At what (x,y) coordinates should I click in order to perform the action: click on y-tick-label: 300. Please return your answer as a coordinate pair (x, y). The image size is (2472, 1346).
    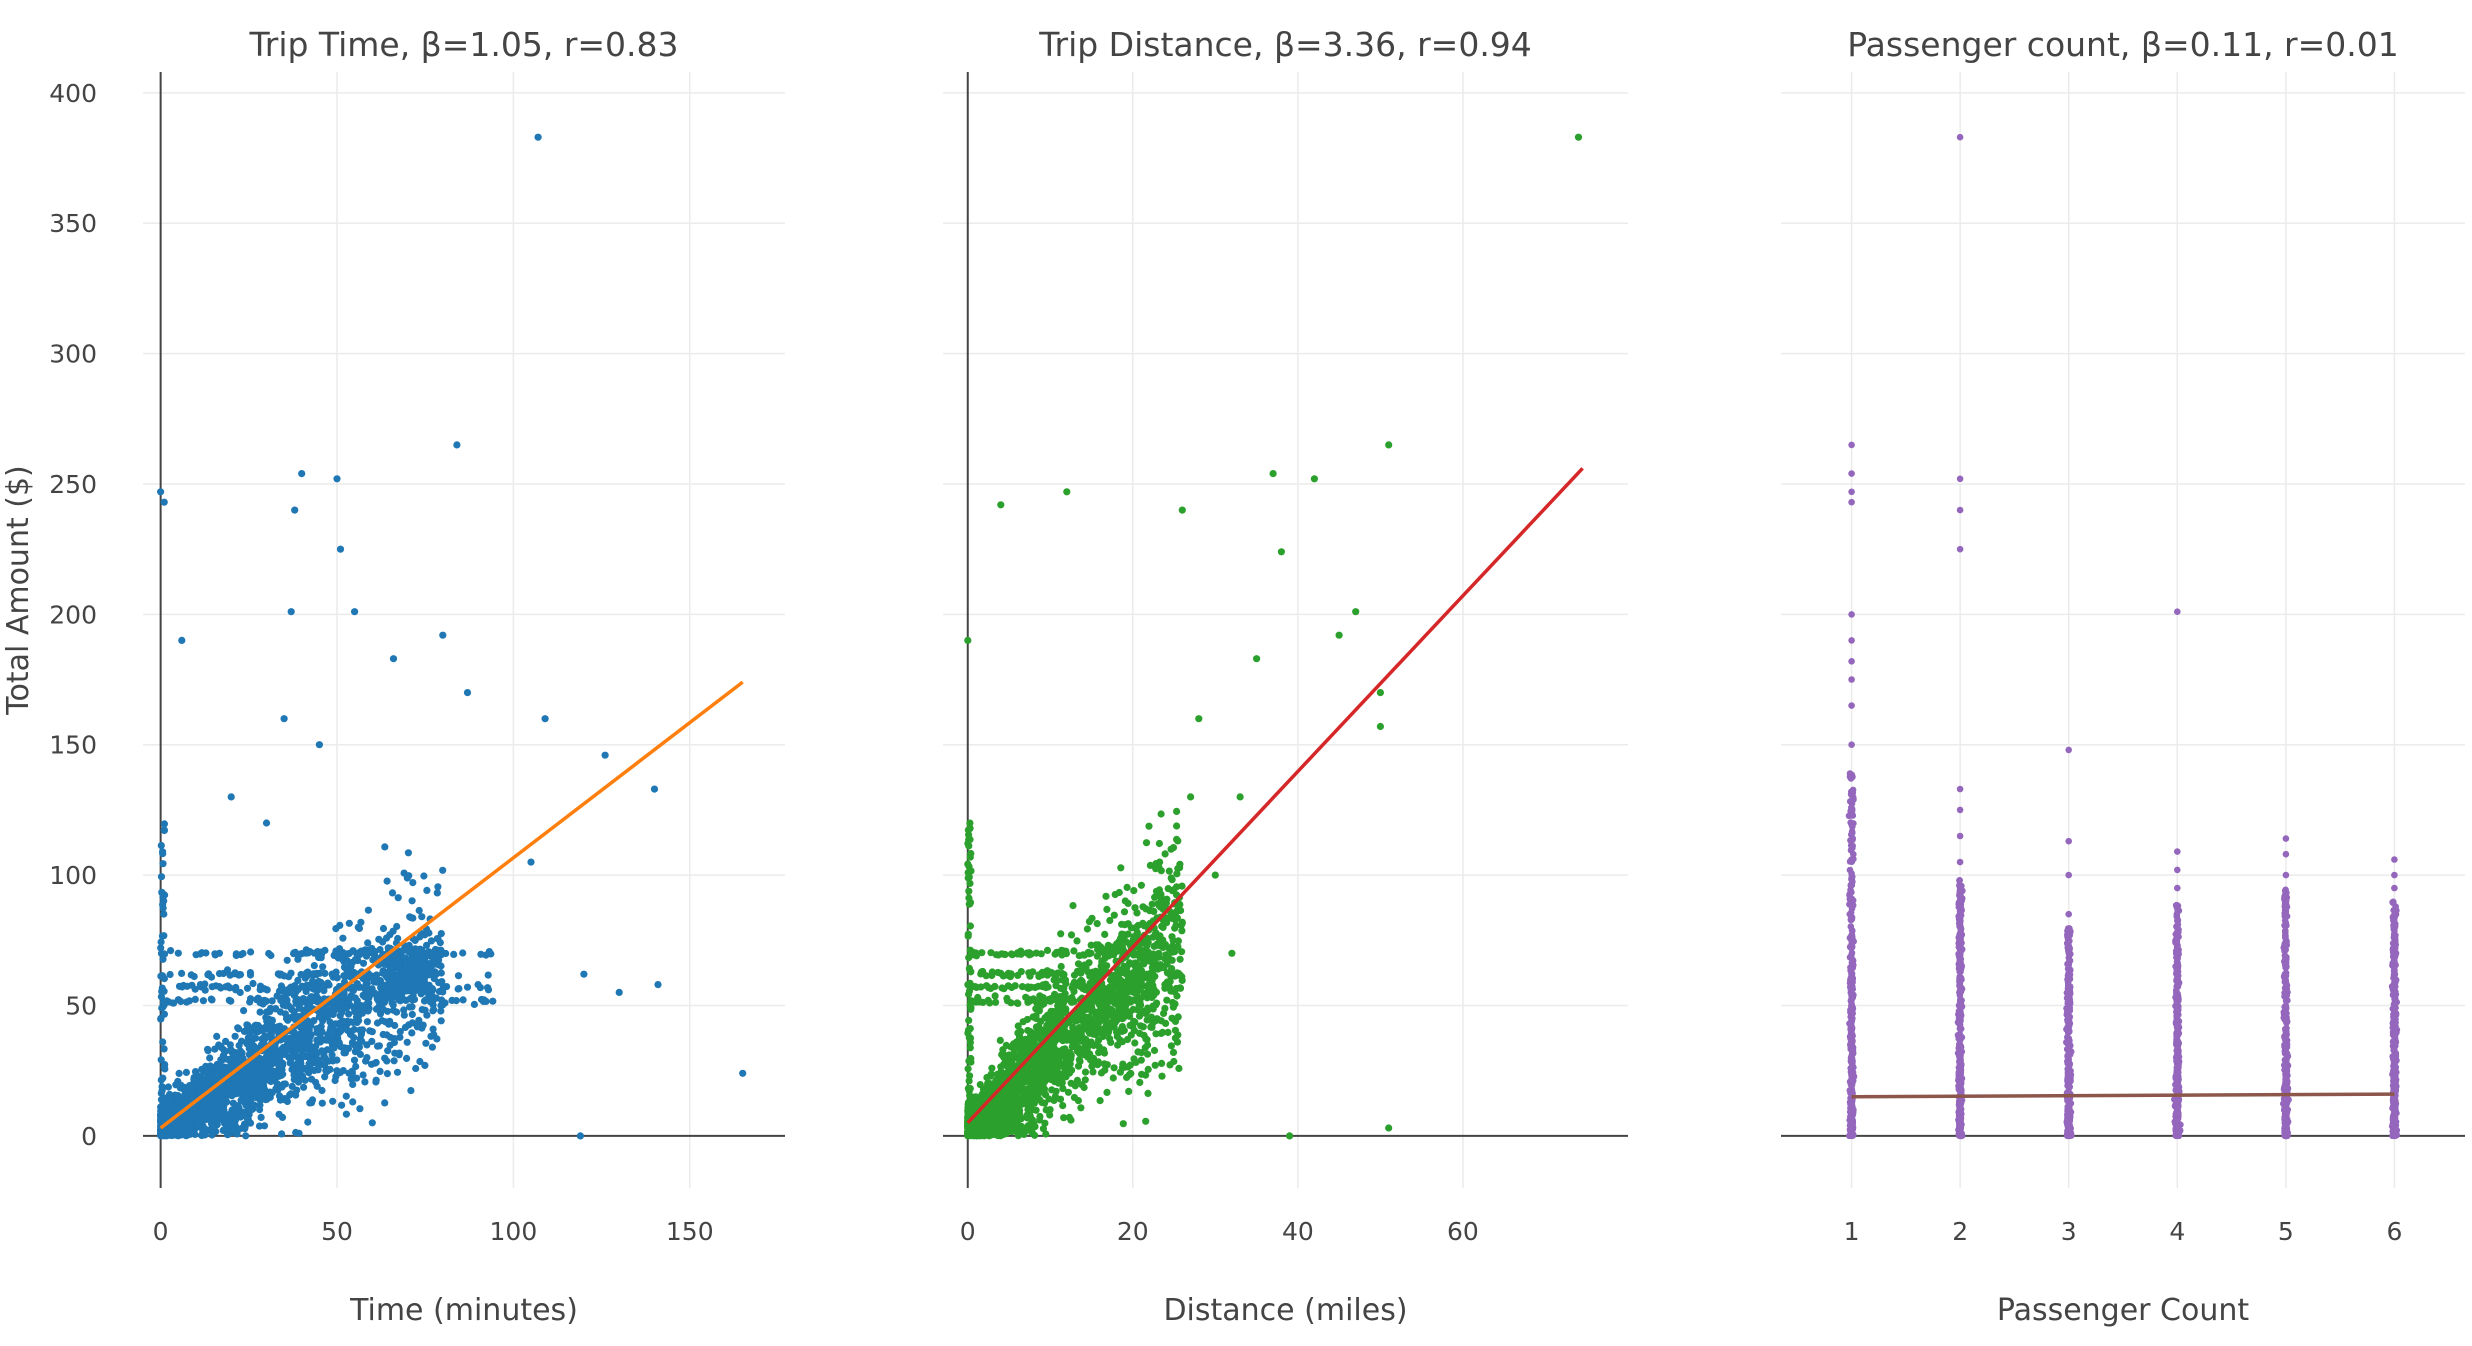
    Looking at the image, I should click on (73, 354).